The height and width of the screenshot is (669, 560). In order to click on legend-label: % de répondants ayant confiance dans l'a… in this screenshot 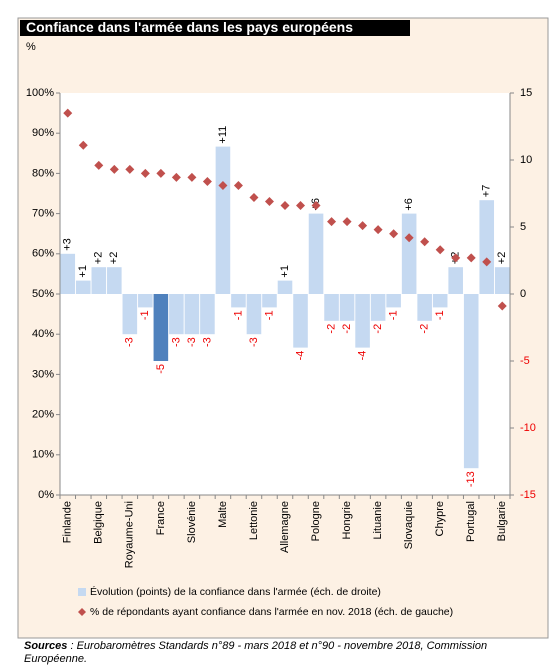, I will do `click(271, 612)`.